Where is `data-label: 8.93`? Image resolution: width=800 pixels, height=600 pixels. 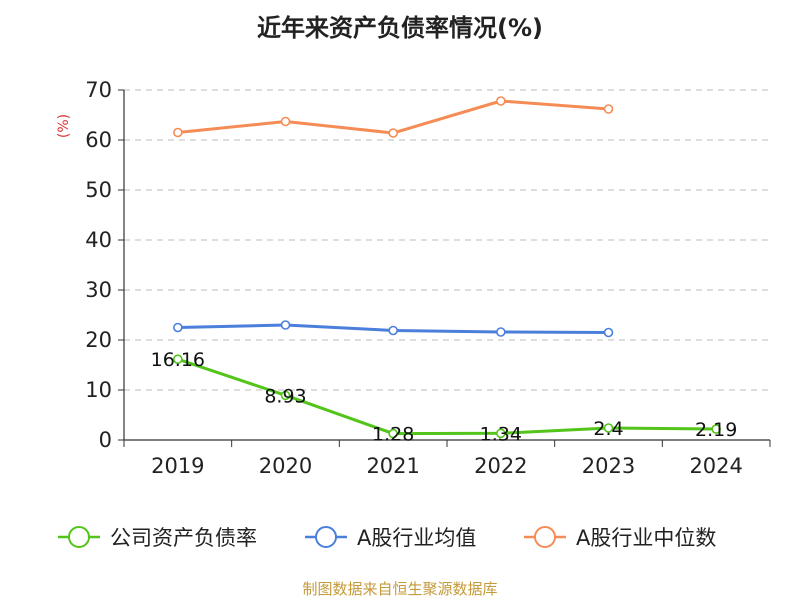 data-label: 8.93 is located at coordinates (285, 396).